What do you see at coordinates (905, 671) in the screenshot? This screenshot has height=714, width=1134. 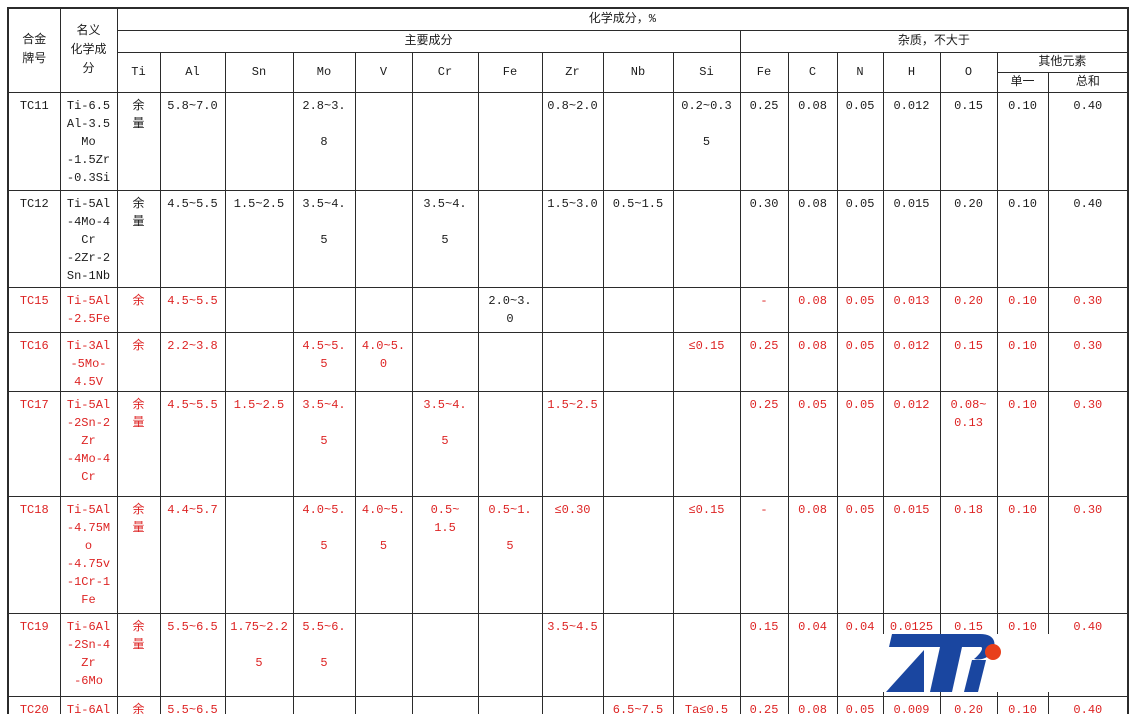 I see `logo-l-shape` at bounding box center [905, 671].